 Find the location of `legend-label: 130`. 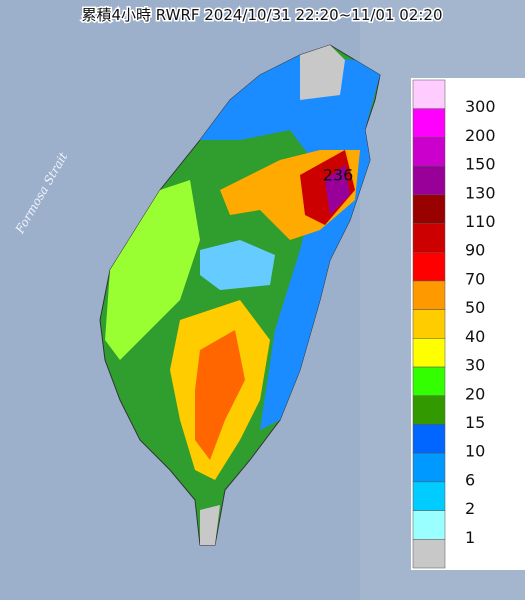

legend-label: 130 is located at coordinates (480, 192).